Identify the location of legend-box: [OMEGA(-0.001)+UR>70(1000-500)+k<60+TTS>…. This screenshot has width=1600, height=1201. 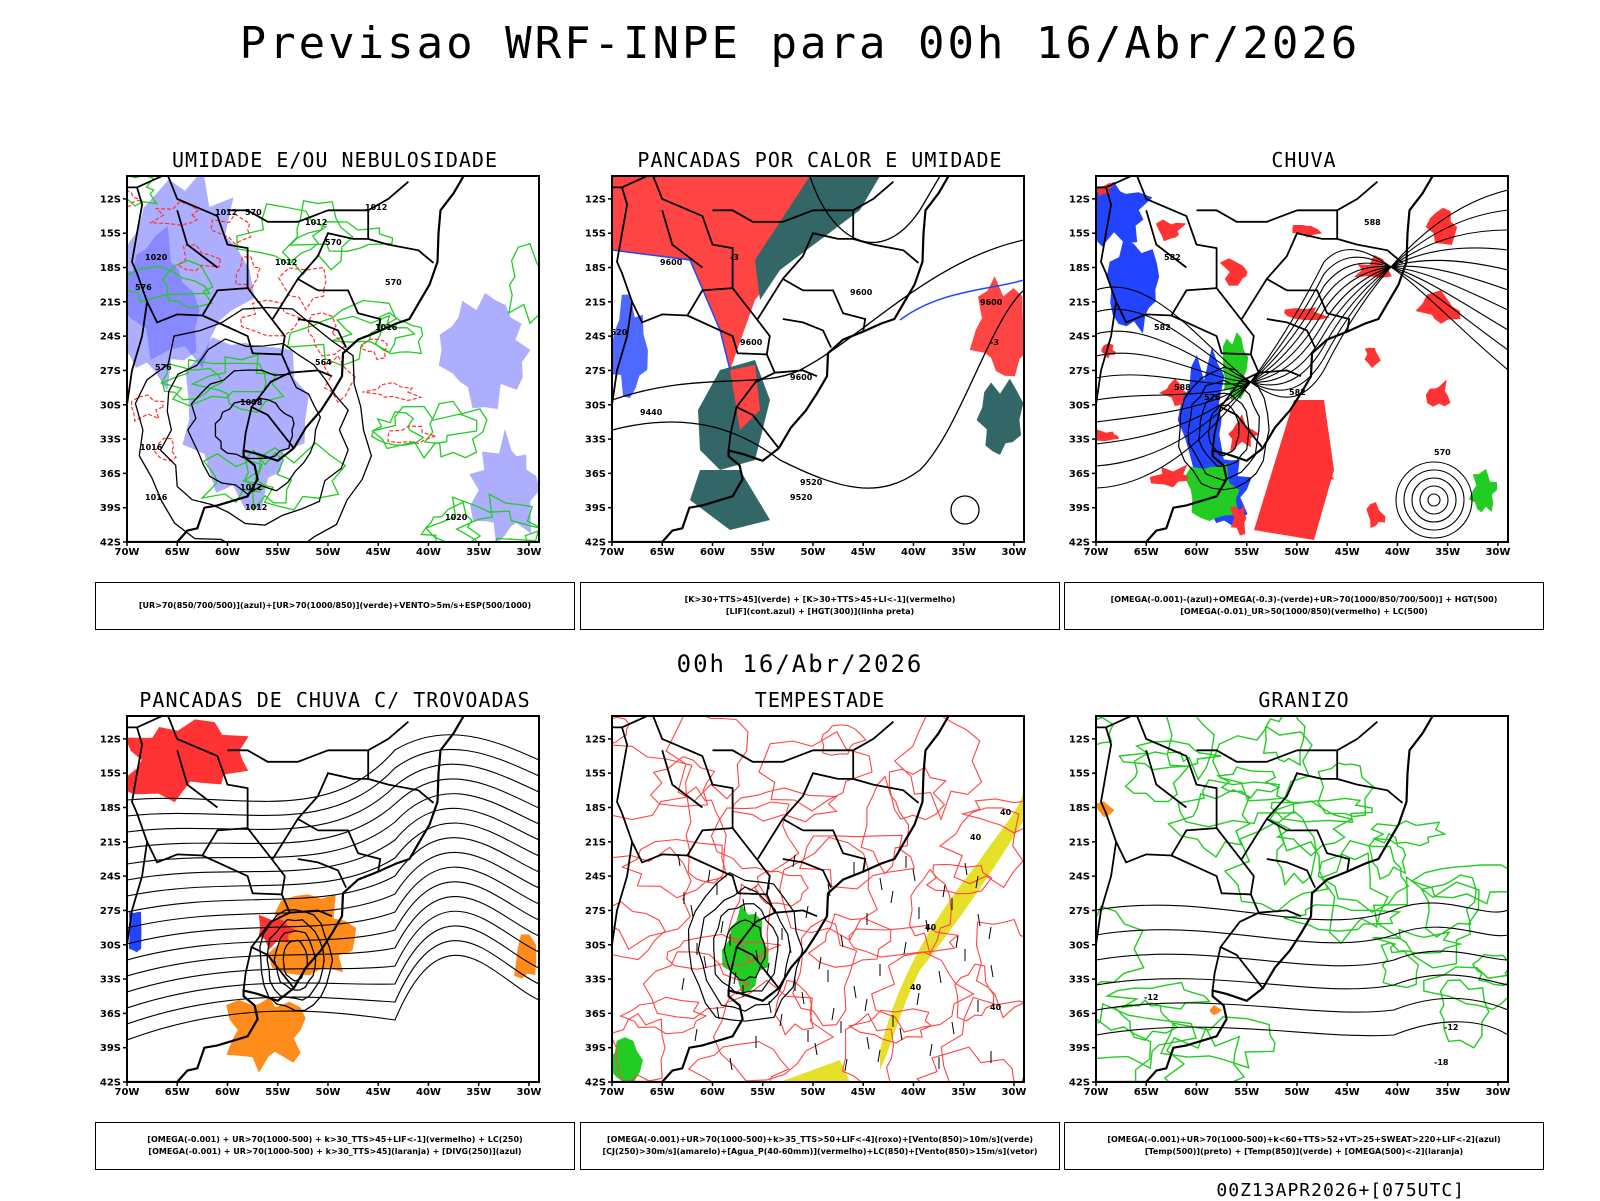
(1304, 1146).